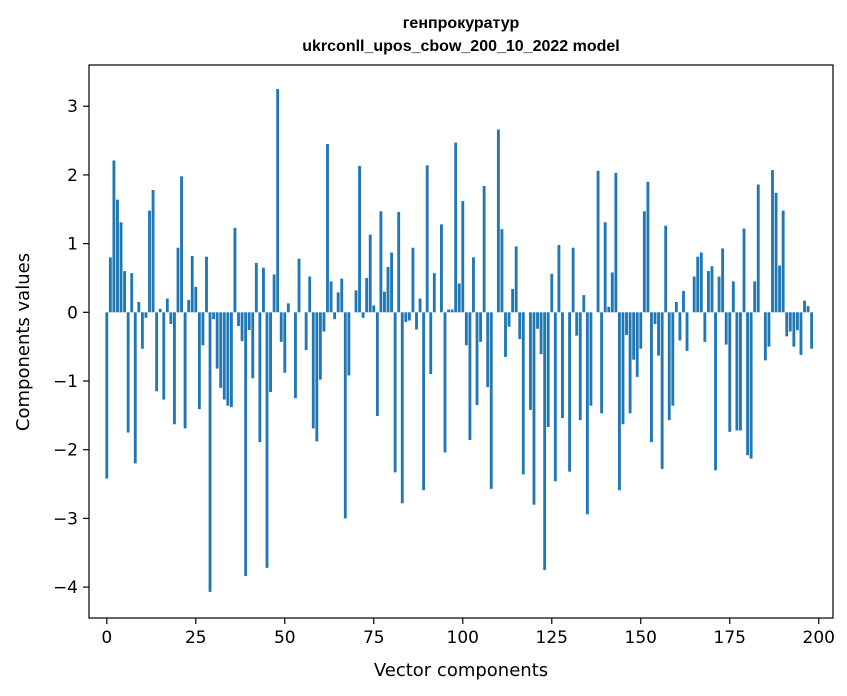 The height and width of the screenshot is (696, 847). I want to click on x-axis-ticks: 0 25 50 75 100 125 150 175 200, so click(468, 633).